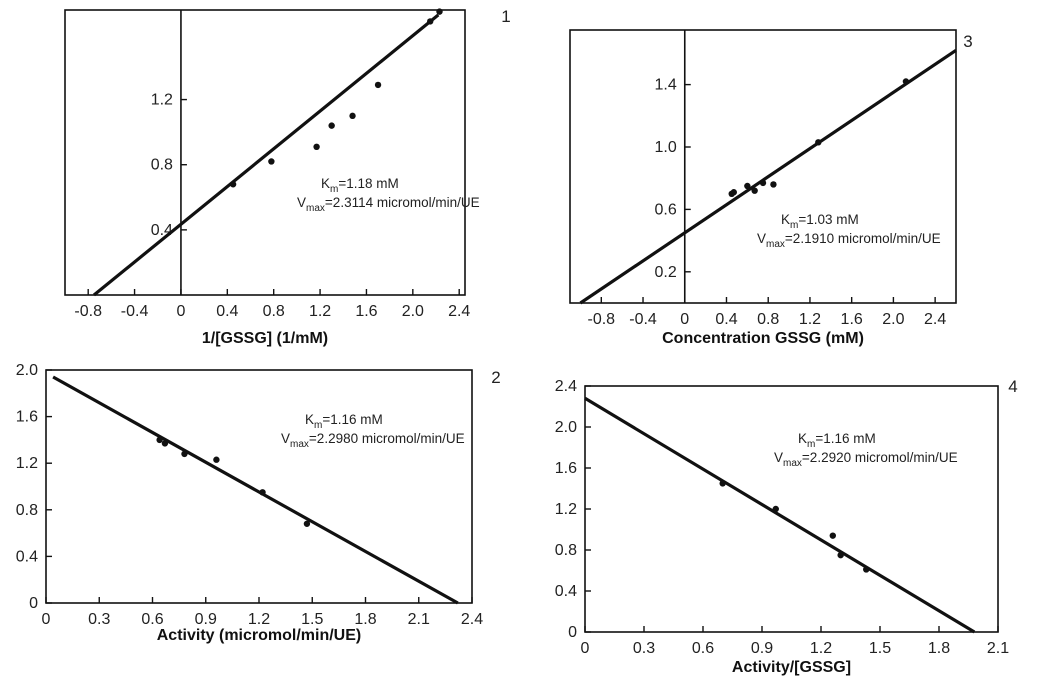 The image size is (1039, 682). Describe the element at coordinates (791, 667) in the screenshot. I see `x-axis-title: Activity/[GSSG]` at that location.